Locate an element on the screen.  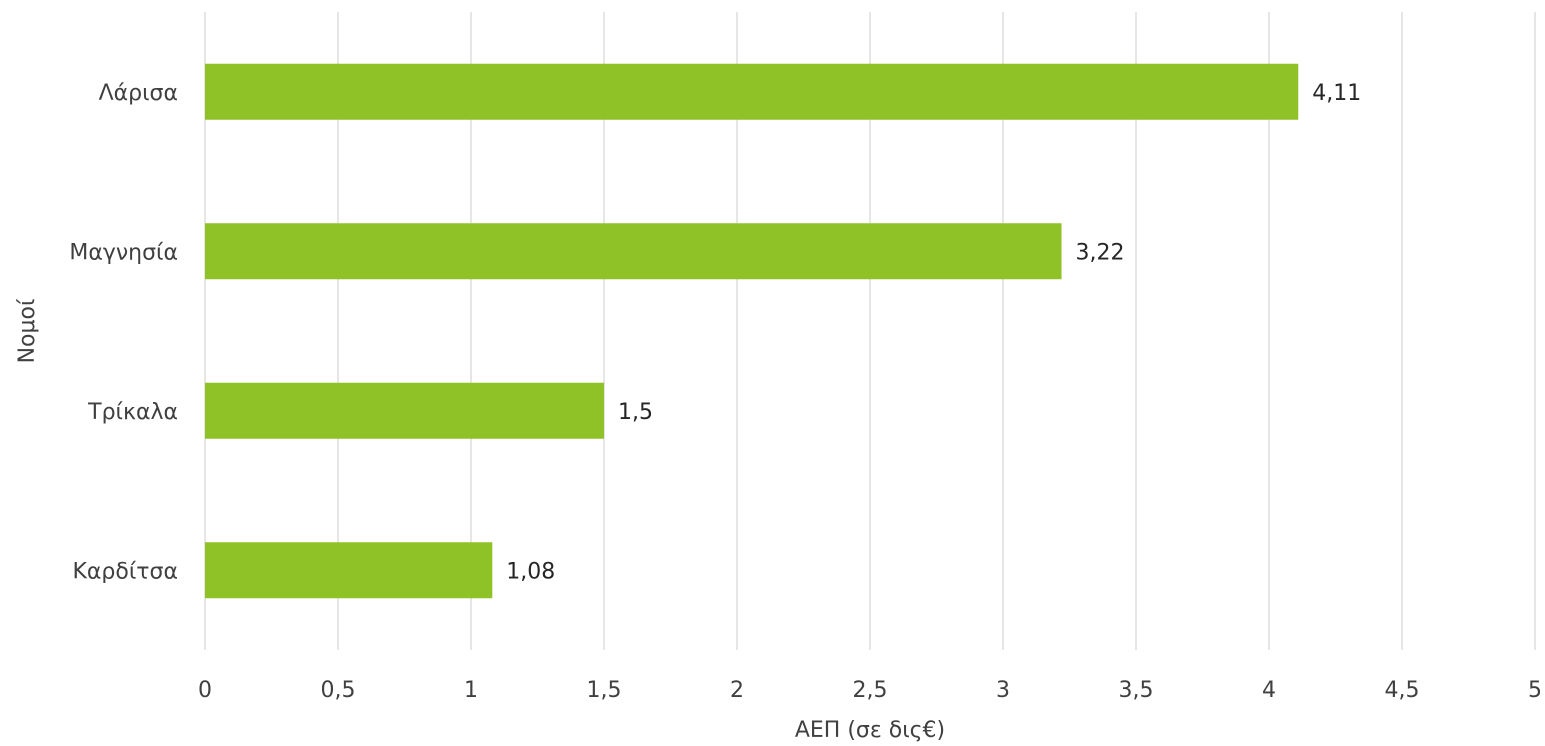
x-tick-label: 4 is located at coordinates (1269, 690).